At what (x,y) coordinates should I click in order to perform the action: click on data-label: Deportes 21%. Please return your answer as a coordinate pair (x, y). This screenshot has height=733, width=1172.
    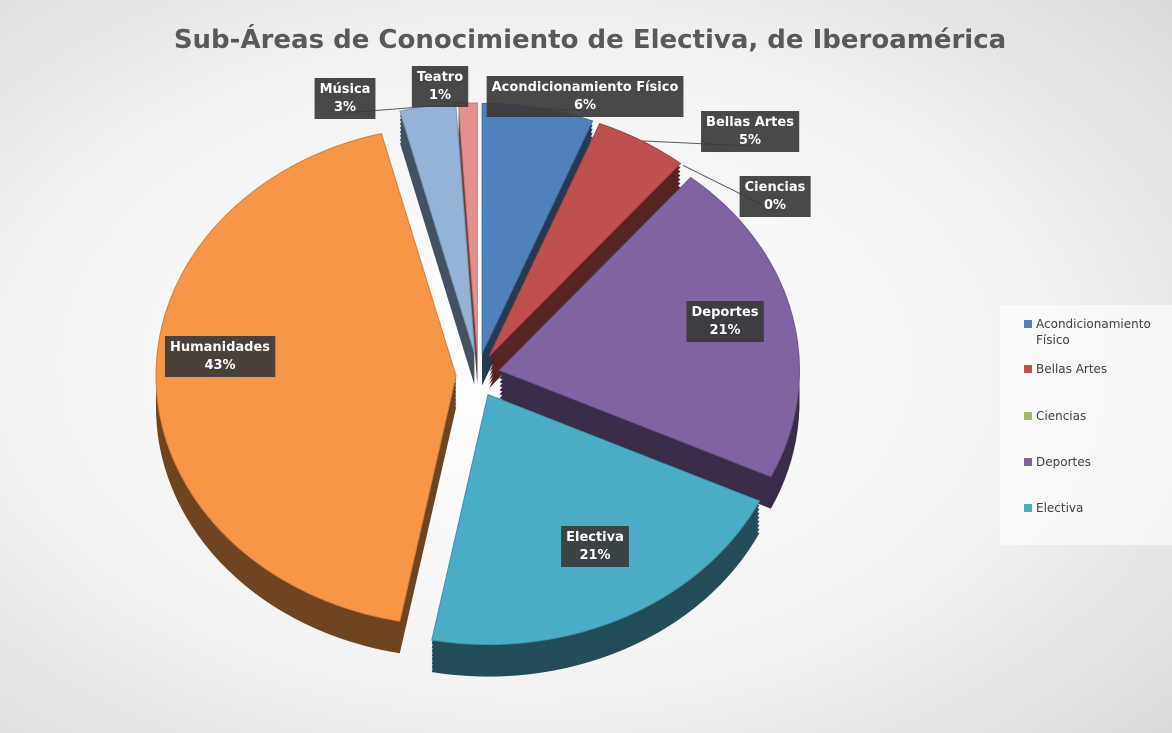
    Looking at the image, I should click on (725, 321).